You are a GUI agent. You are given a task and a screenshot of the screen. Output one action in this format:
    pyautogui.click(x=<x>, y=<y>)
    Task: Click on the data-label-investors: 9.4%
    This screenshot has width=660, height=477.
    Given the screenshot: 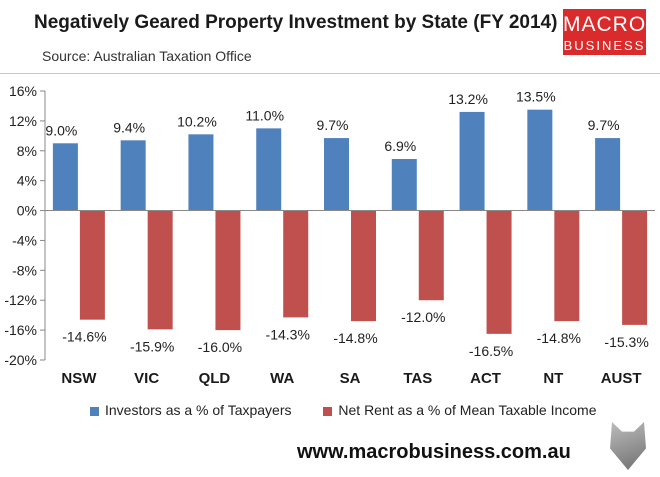 What is the action you would take?
    pyautogui.click(x=129, y=127)
    